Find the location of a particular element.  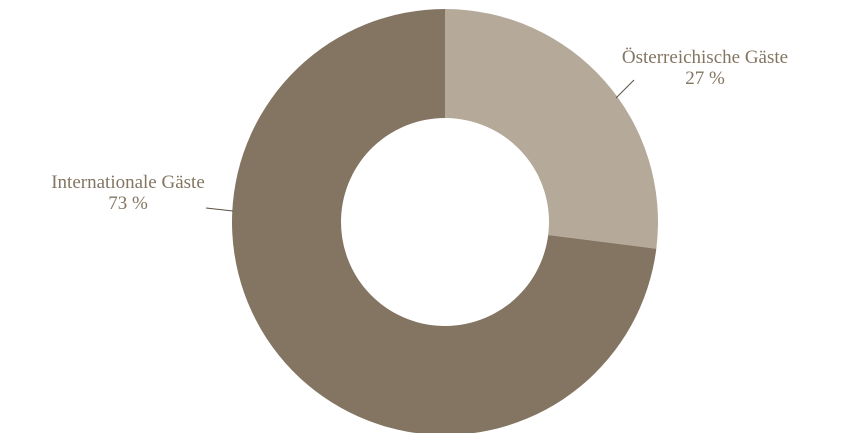

slice-oesterreichische-gaeste is located at coordinates (551, 129).